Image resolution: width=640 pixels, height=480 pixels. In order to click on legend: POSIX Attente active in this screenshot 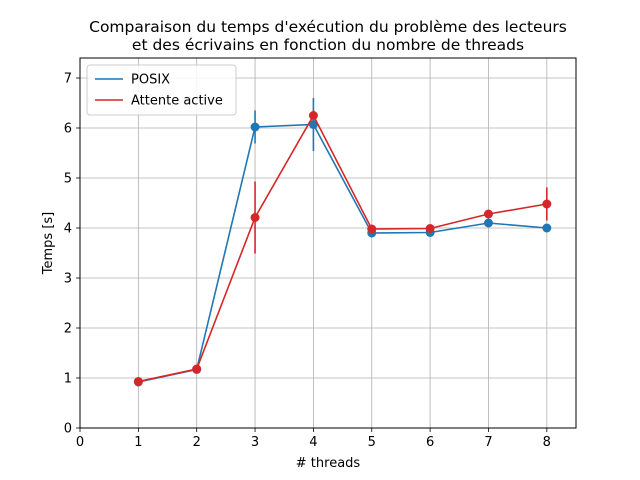, I will do `click(161, 90)`.